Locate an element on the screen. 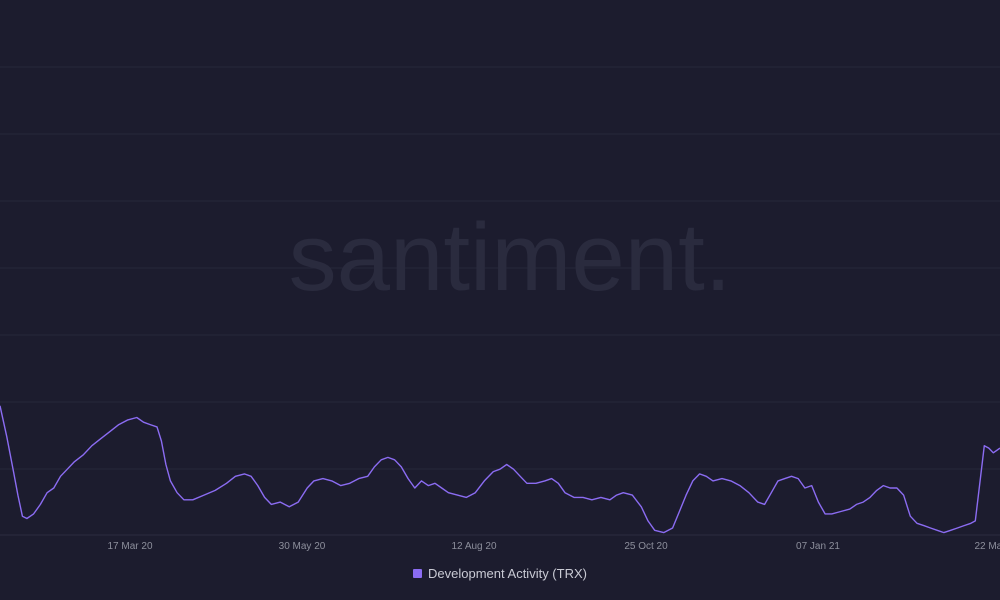  x-tick-label: 12 Aug 20 is located at coordinates (473, 546).